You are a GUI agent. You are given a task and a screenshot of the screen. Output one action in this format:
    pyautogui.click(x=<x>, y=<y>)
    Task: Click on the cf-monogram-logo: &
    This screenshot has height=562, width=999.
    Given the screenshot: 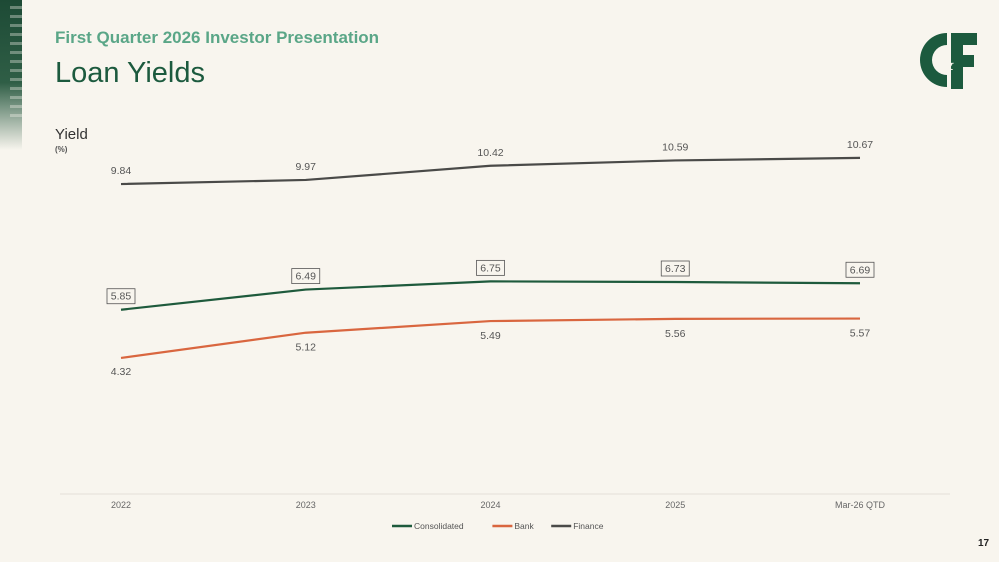 What is the action you would take?
    pyautogui.click(x=948, y=61)
    